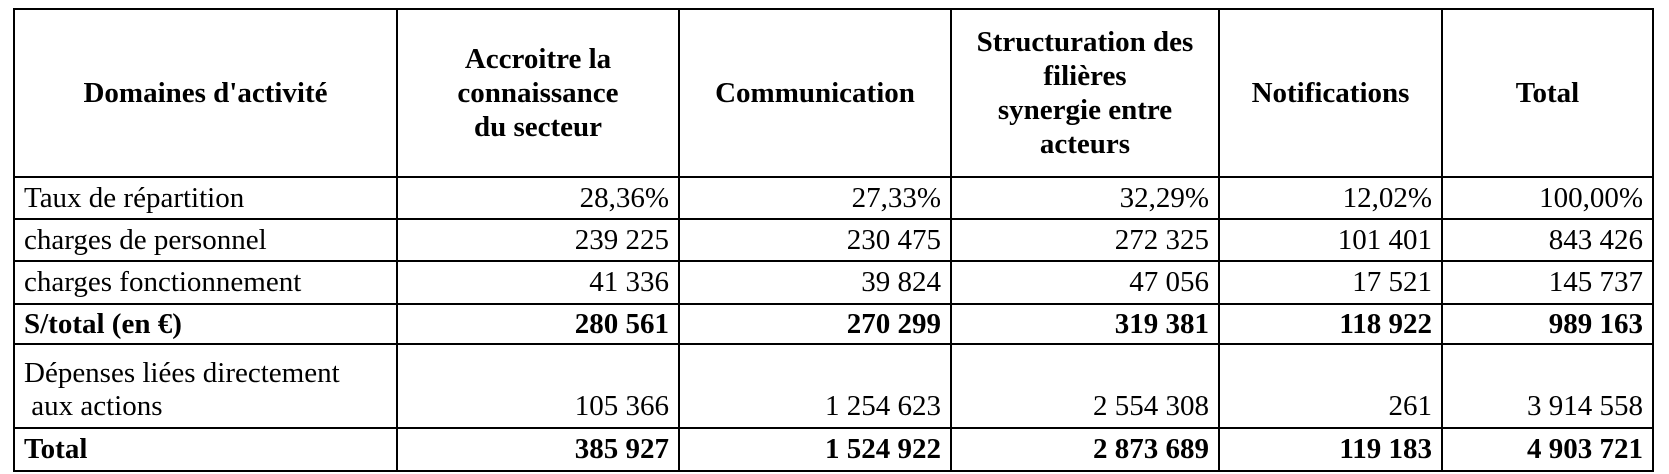  Describe the element at coordinates (815, 198) in the screenshot. I see `cell-value: 27,33%` at that location.